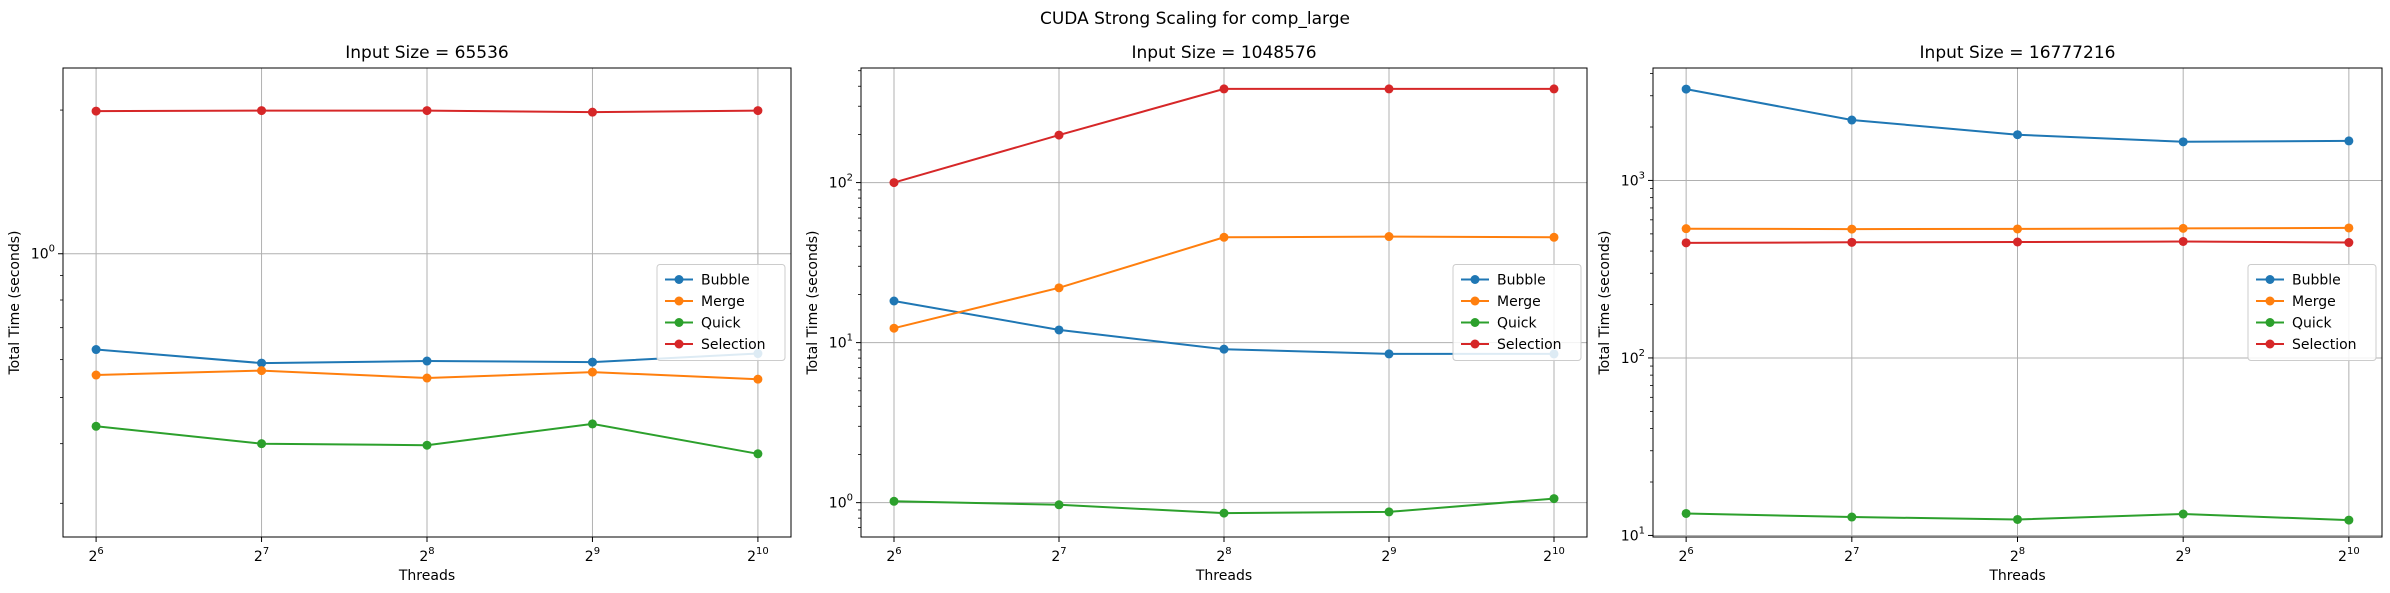 The image size is (2390, 593). I want to click on legend-marker-merge, so click(2270, 301).